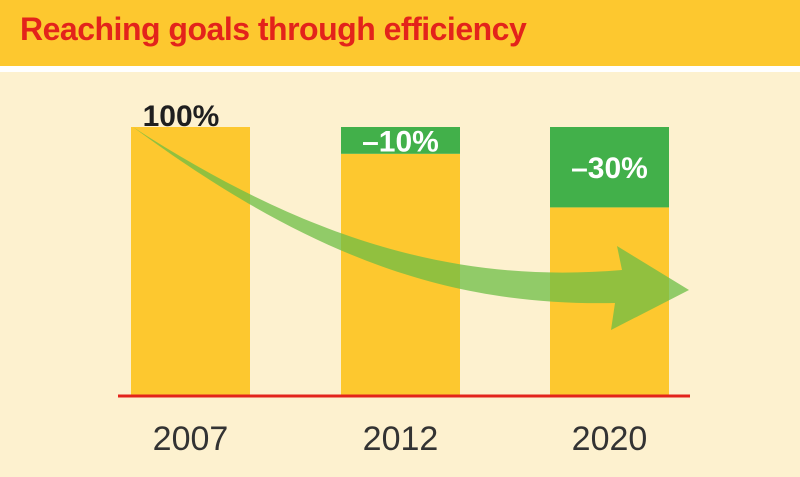 The image size is (800, 477). I want to click on x-tick-label: 2020, so click(610, 439).